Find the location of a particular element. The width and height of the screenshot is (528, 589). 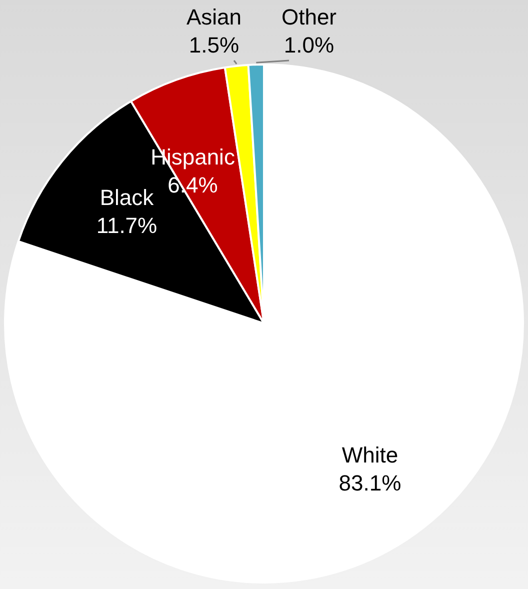

slice-label: Black is located at coordinates (127, 197).